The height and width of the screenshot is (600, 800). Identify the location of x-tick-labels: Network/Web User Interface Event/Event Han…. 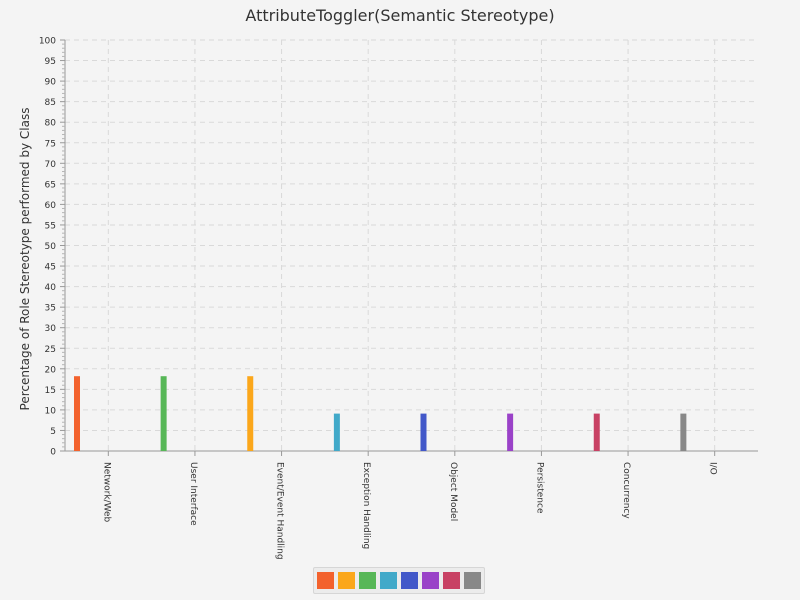
(409, 505).